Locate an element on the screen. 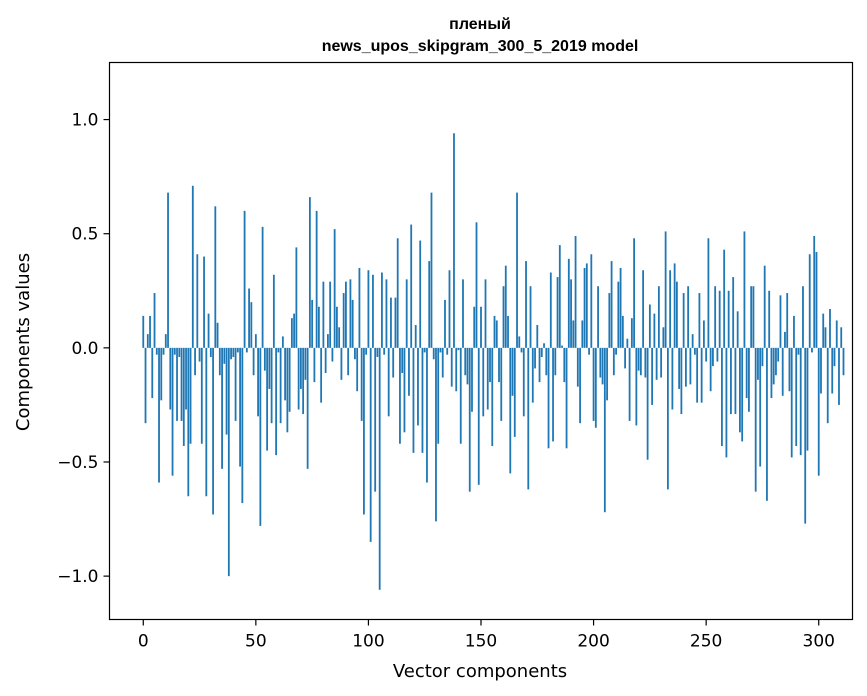 The image size is (867, 696). x-tick-label: 250 is located at coordinates (706, 642).